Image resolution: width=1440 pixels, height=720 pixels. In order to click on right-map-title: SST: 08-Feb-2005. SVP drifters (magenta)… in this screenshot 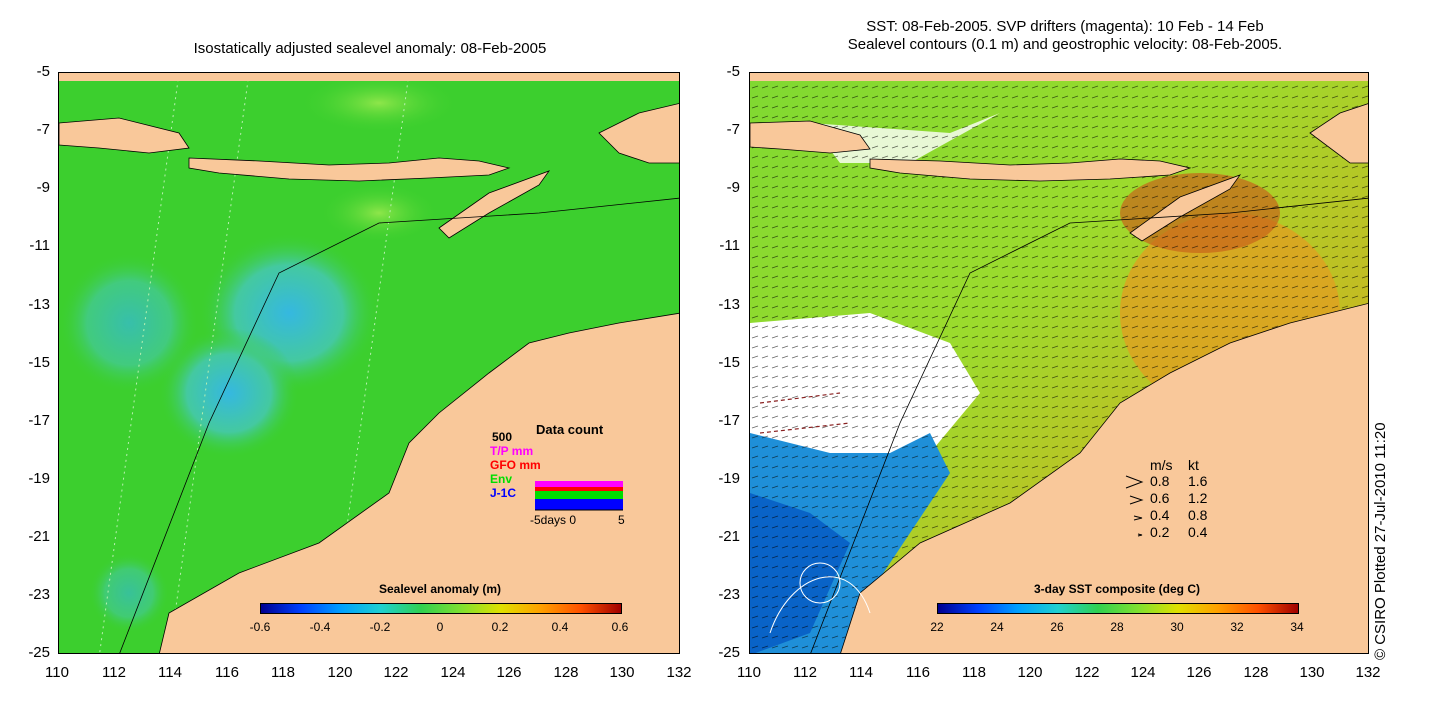, I will do `click(1065, 36)`.